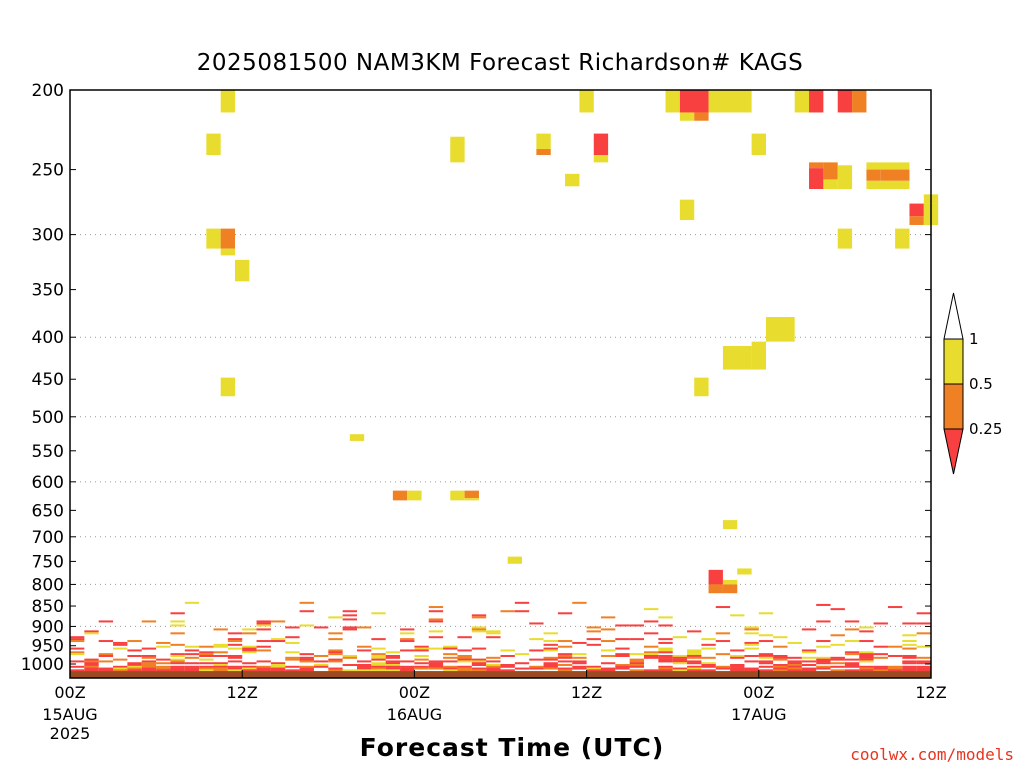  What do you see at coordinates (758, 714) in the screenshot?
I see `x-tick-sublabel-4-0: 17AUG` at bounding box center [758, 714].